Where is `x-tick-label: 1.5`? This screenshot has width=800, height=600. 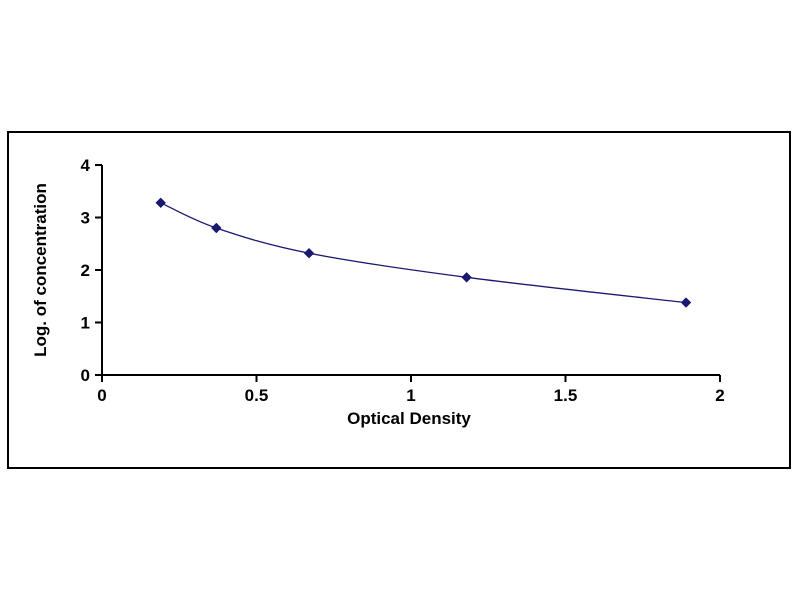 x-tick-label: 1.5 is located at coordinates (566, 395).